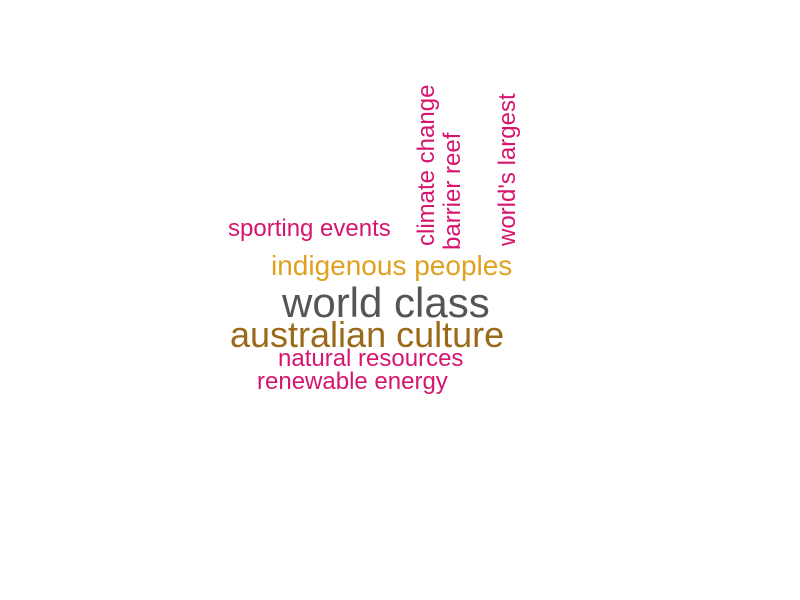  What do you see at coordinates (386, 302) in the screenshot?
I see `word-world-class: world class` at bounding box center [386, 302].